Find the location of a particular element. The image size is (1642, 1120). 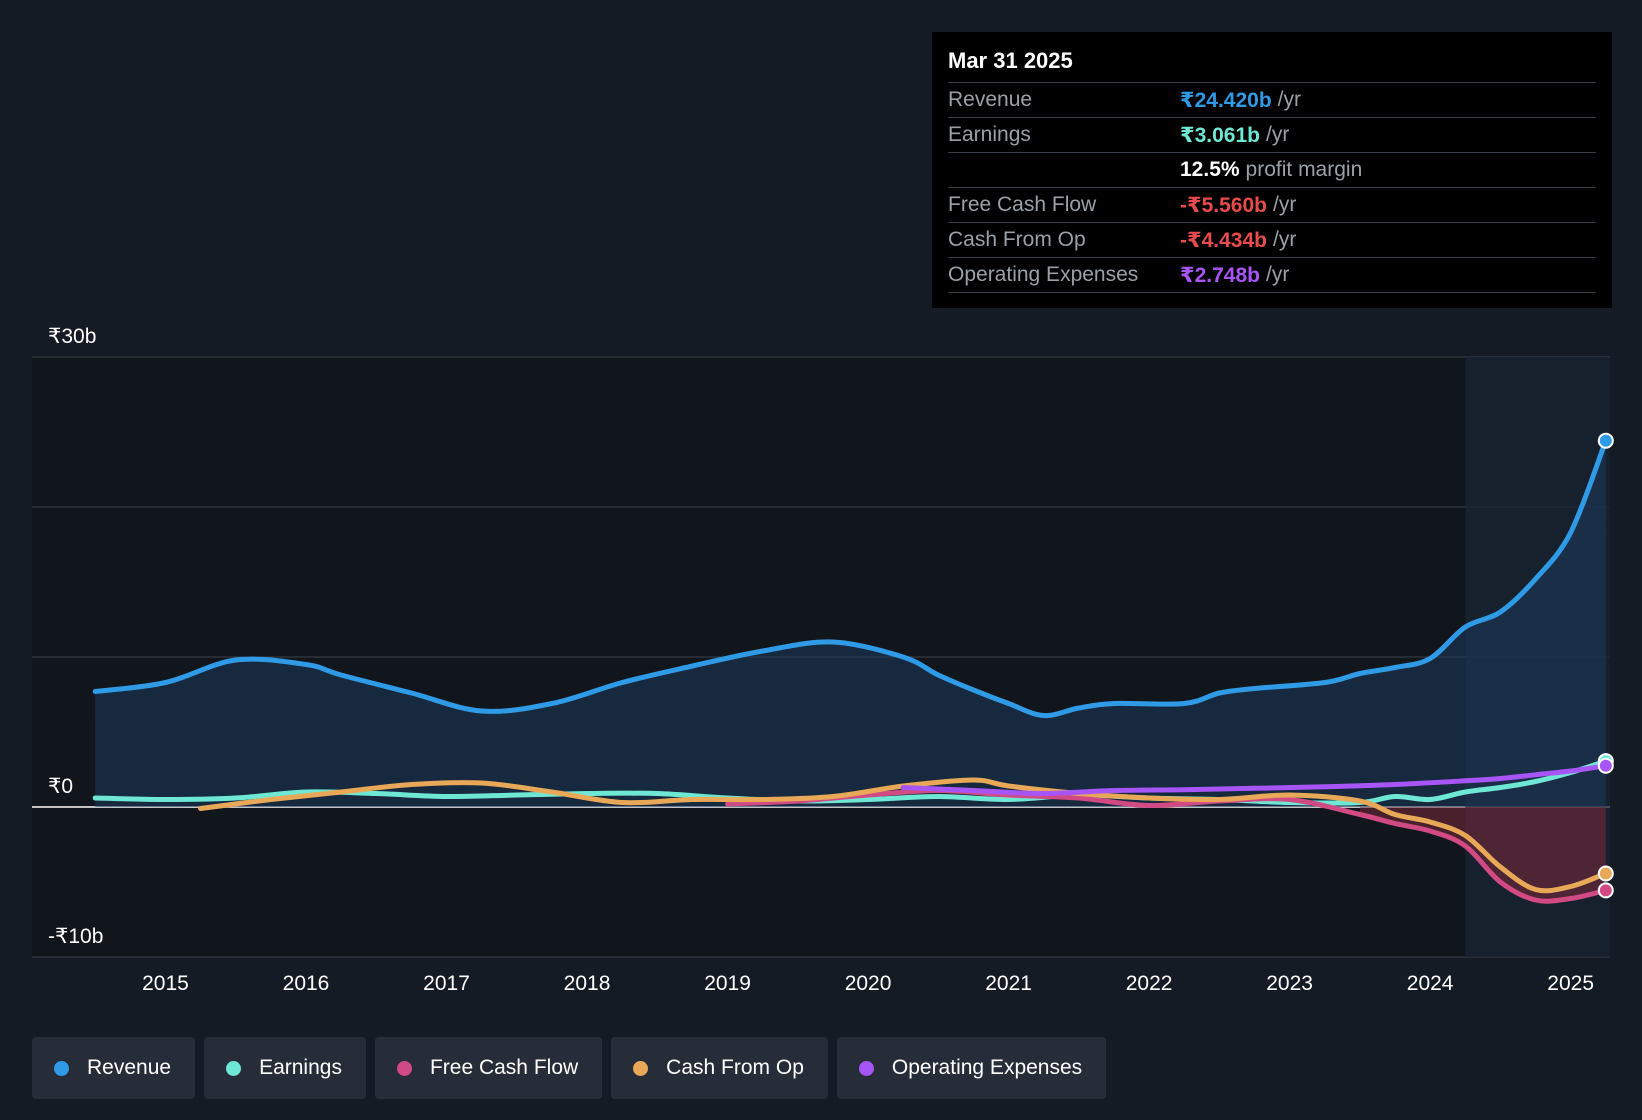

tooltip-date: Mar 31 2025 is located at coordinates (1272, 64).